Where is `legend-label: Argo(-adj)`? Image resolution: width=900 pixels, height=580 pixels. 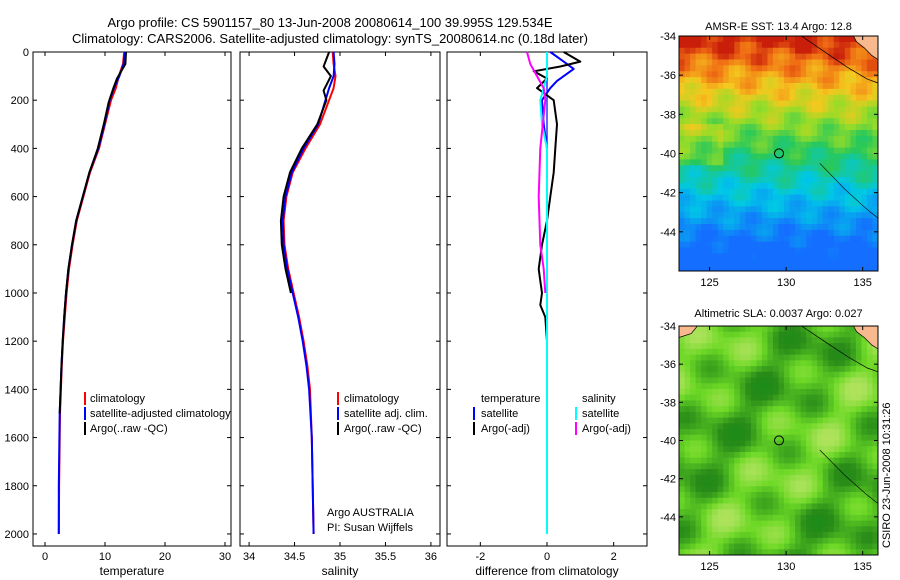
legend-label: Argo(-adj) is located at coordinates (606, 429).